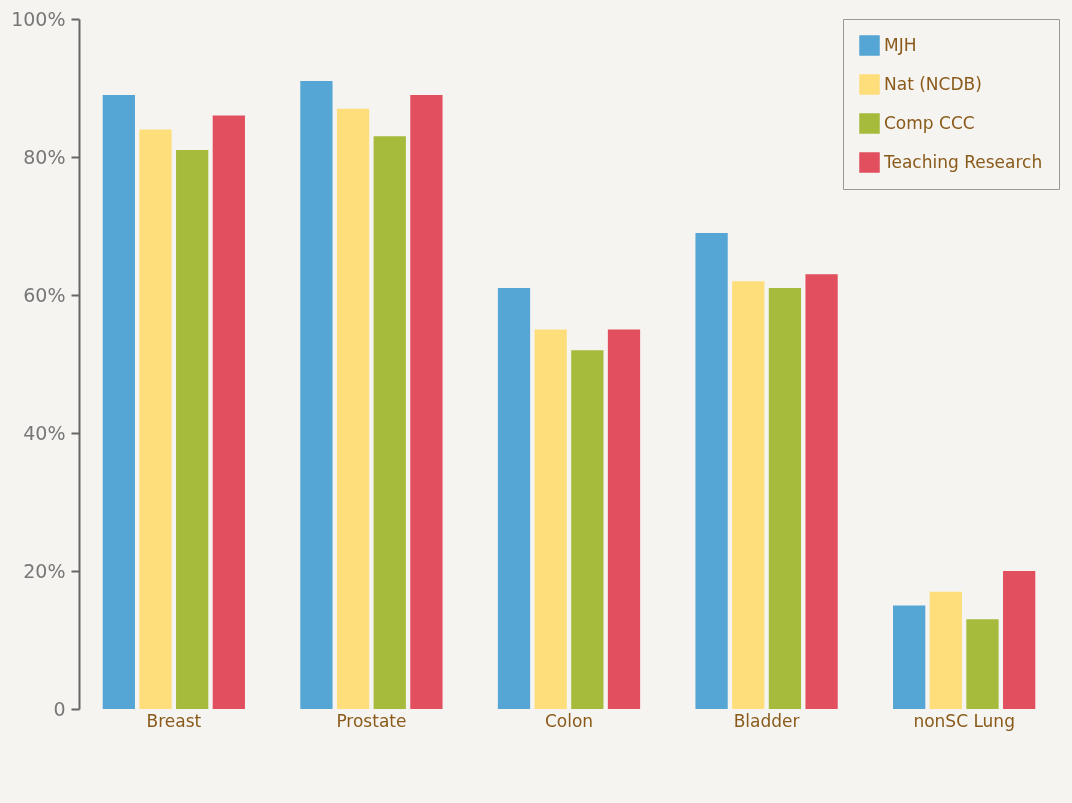  What do you see at coordinates (38, 18) in the screenshot?
I see `y-tick-label: 100%` at bounding box center [38, 18].